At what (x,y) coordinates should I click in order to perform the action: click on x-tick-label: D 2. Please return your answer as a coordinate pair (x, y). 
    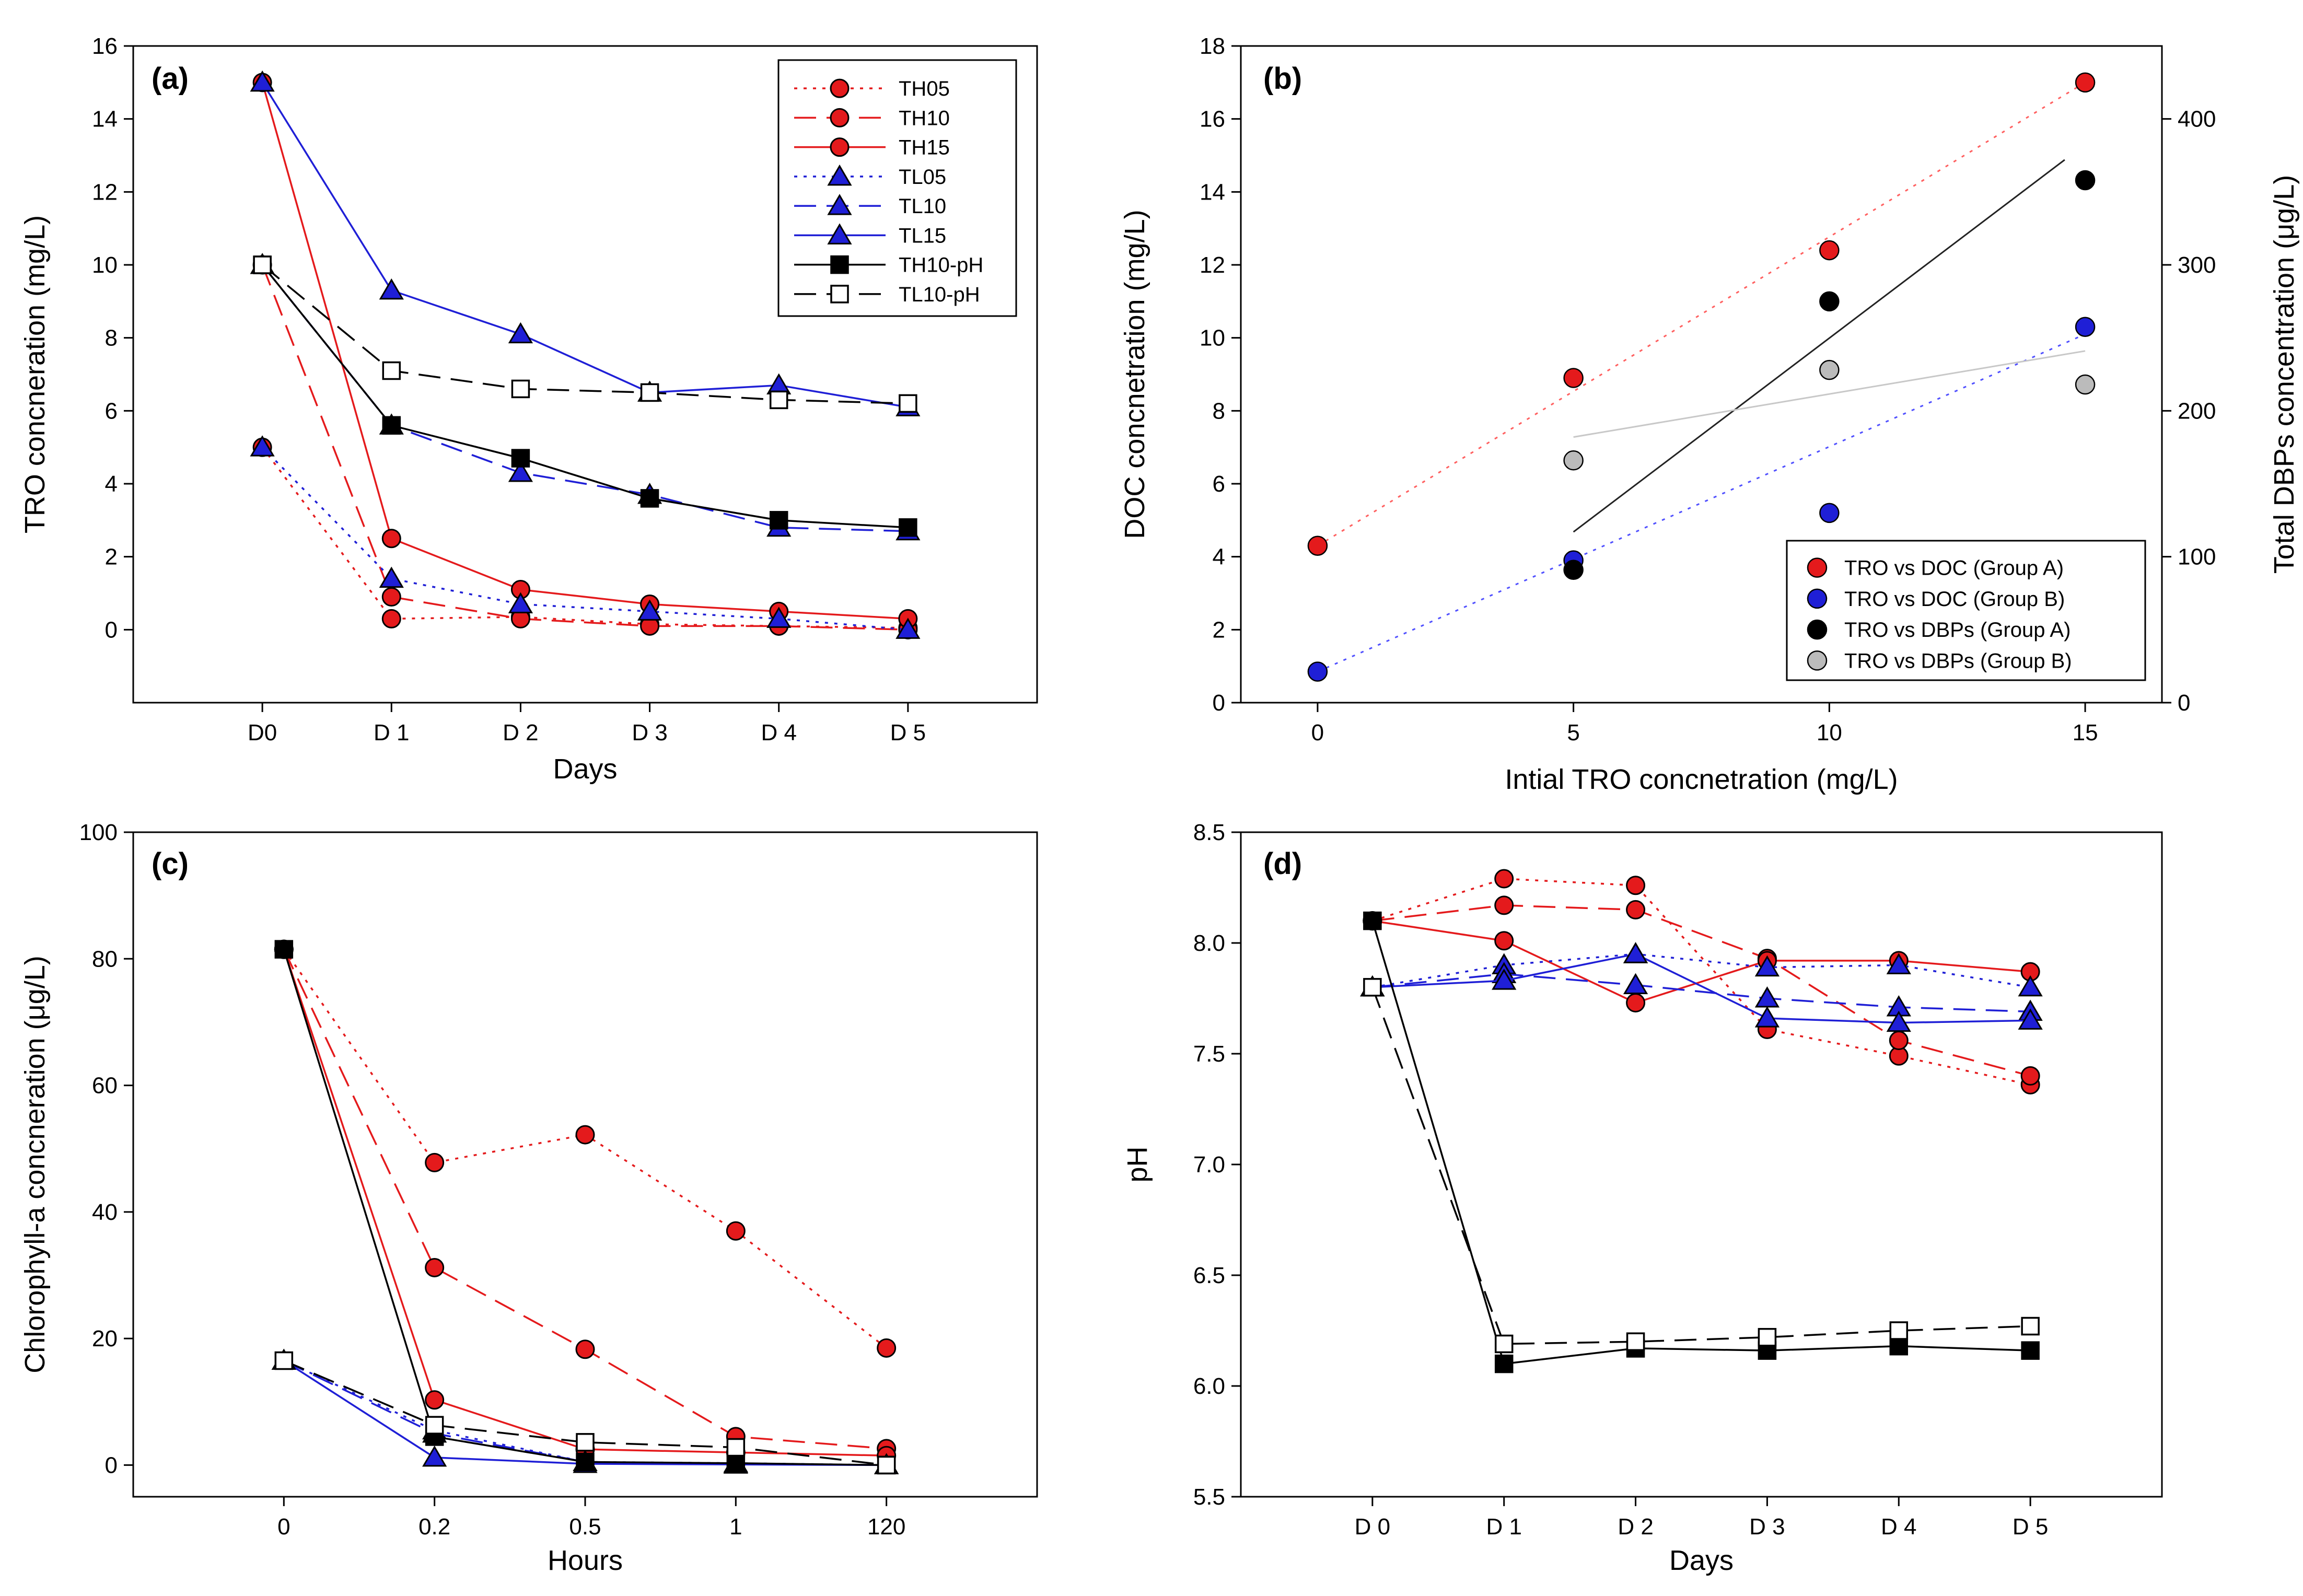
    Looking at the image, I should click on (1635, 1527).